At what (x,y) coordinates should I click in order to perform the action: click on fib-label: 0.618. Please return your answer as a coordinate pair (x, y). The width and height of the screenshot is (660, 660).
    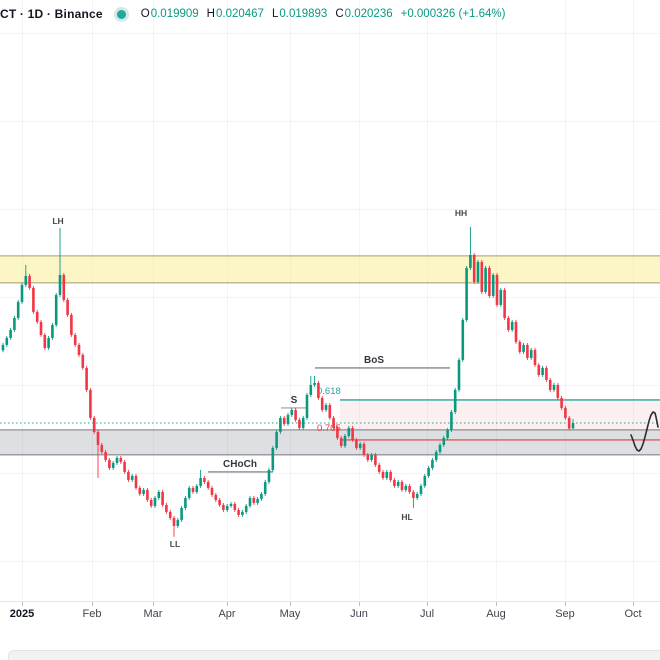
    Looking at the image, I should click on (329, 391).